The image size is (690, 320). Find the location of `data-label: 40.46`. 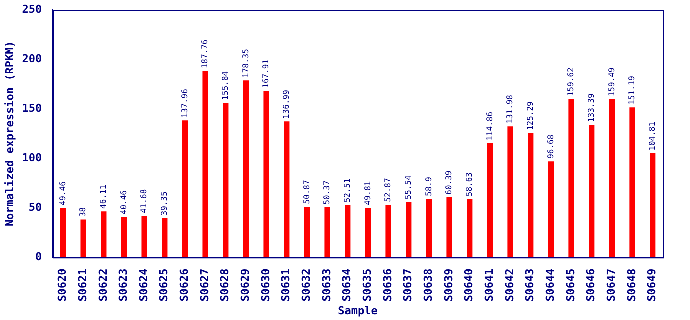

data-label: 40.46 is located at coordinates (123, 202).